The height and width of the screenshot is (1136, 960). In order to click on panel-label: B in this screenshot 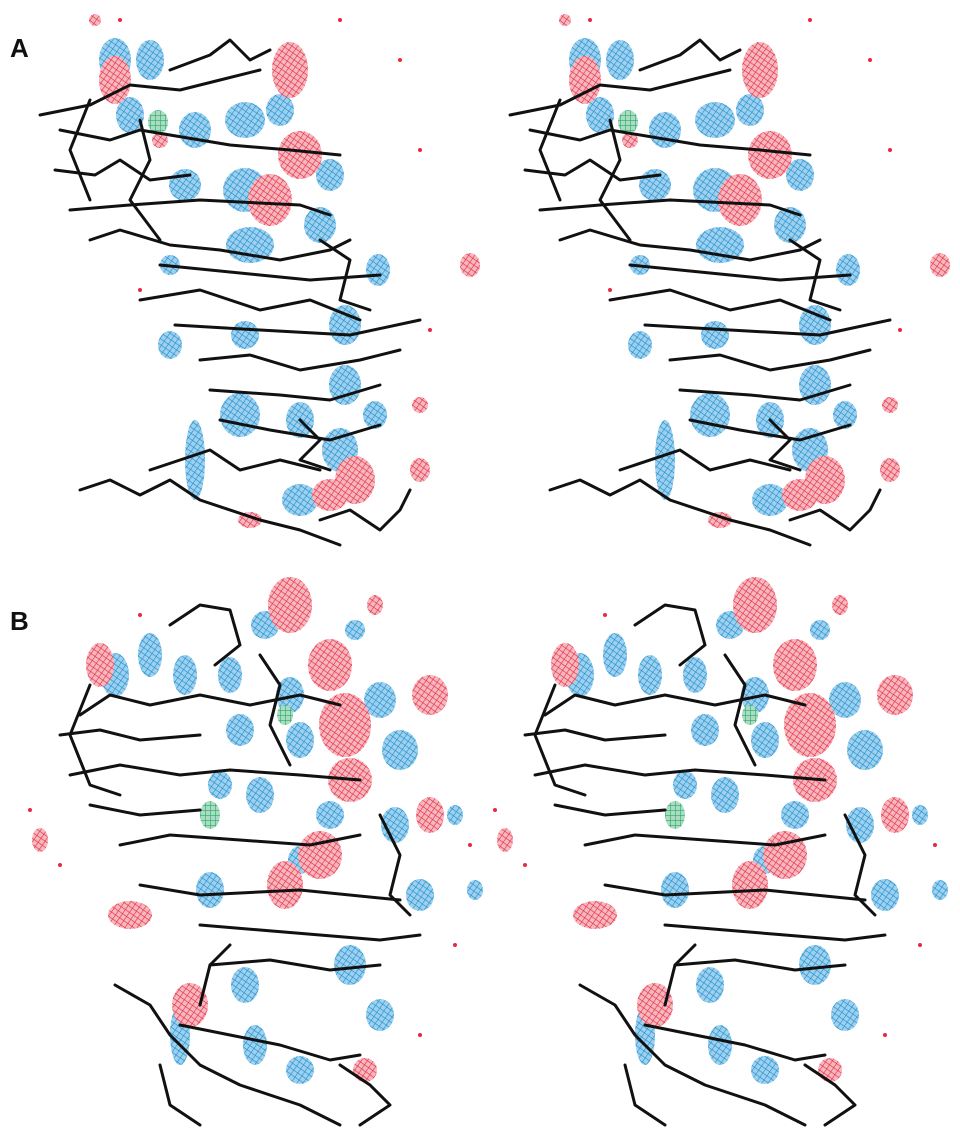, I will do `click(19, 621)`.